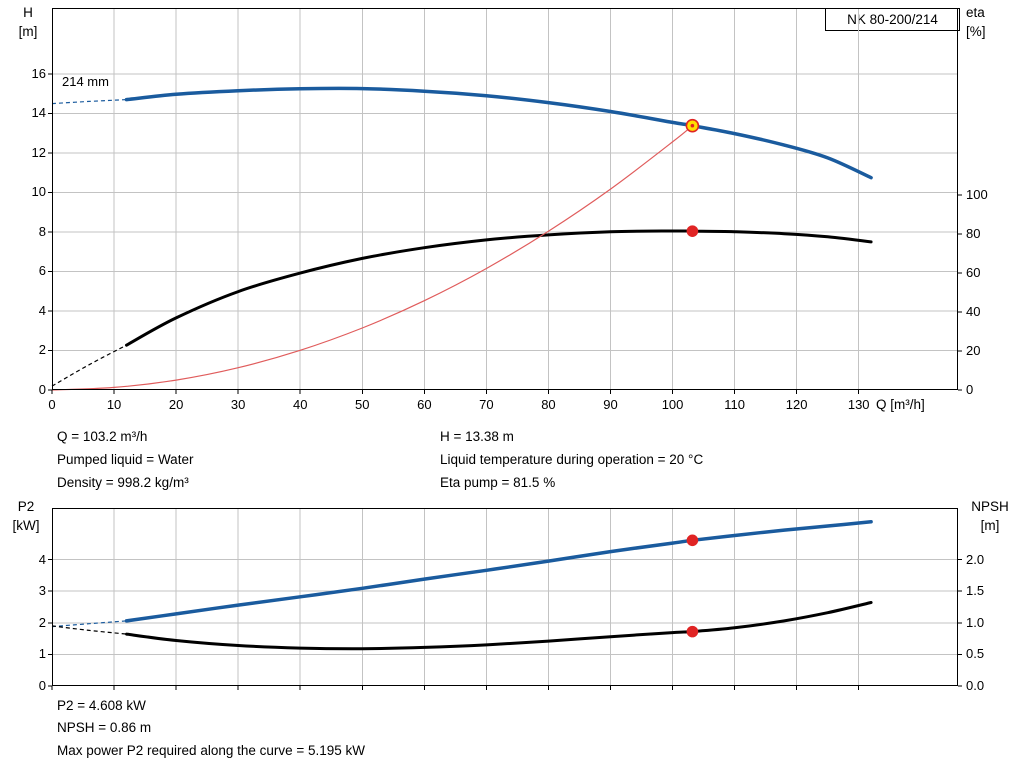 Image resolution: width=1024 pixels, height=781 pixels. I want to click on p2-axis-title-unit: [kW], so click(26, 525).